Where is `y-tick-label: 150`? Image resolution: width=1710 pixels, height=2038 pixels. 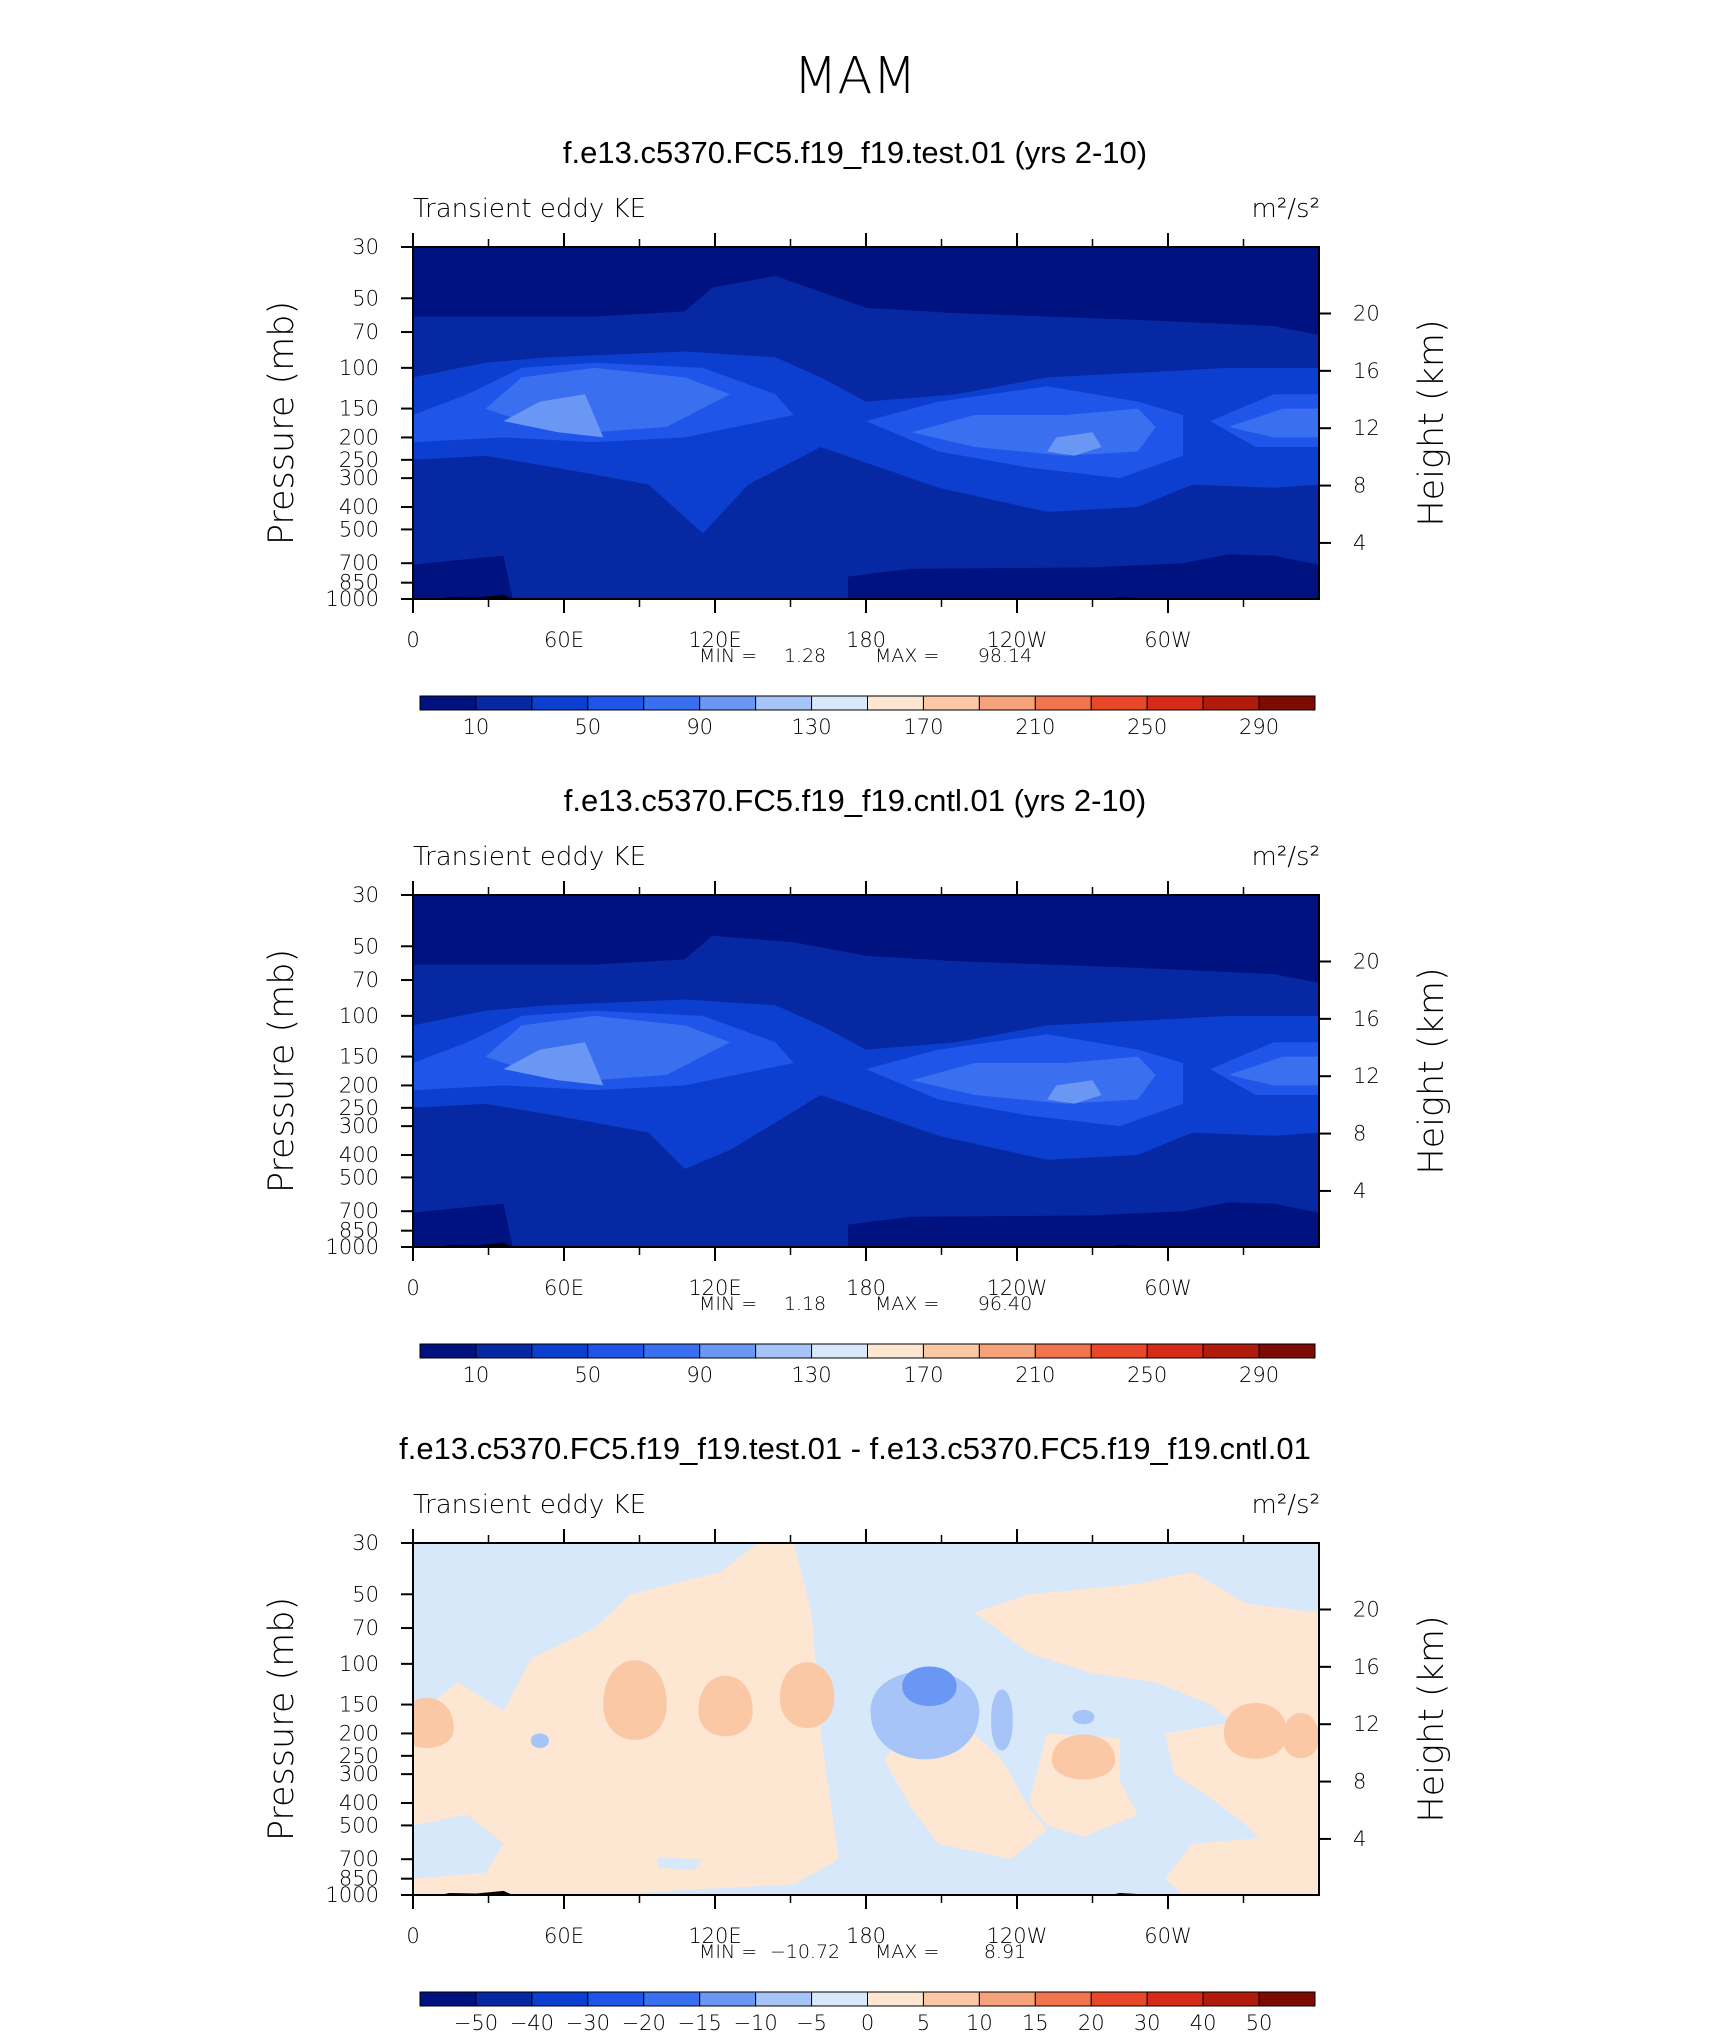 y-tick-label: 150 is located at coordinates (359, 1705).